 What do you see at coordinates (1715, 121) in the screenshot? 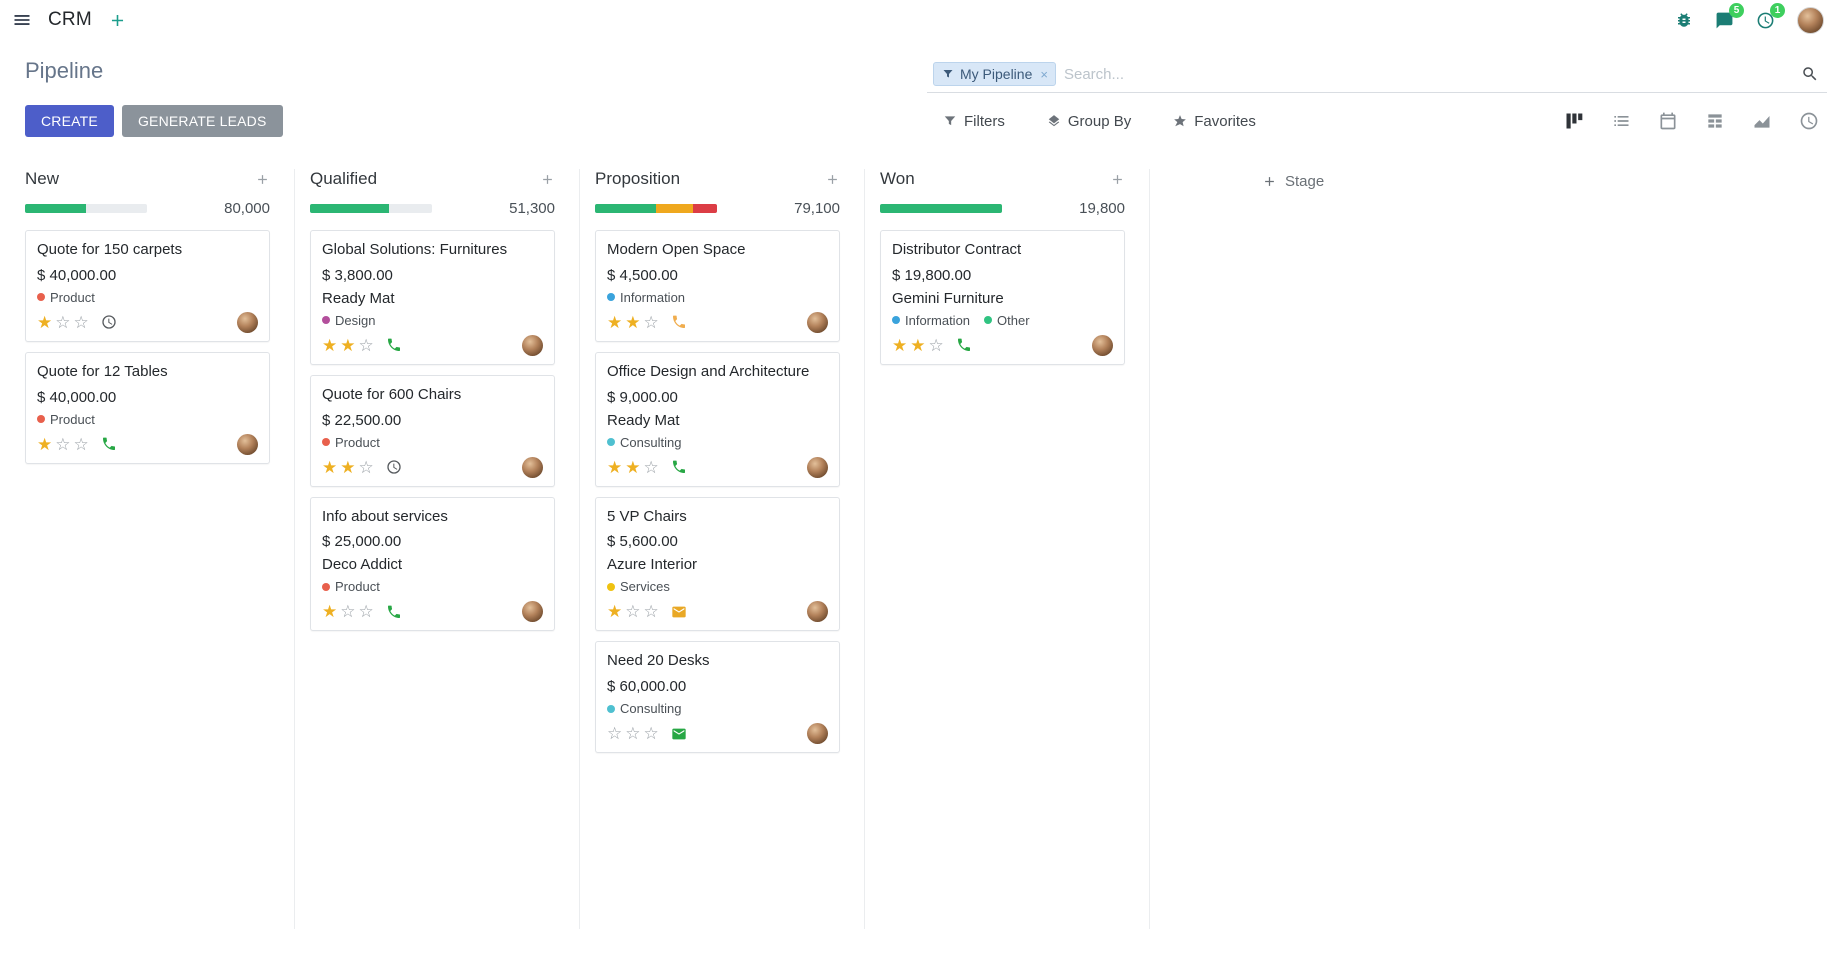
I see `view-pivot-button` at bounding box center [1715, 121].